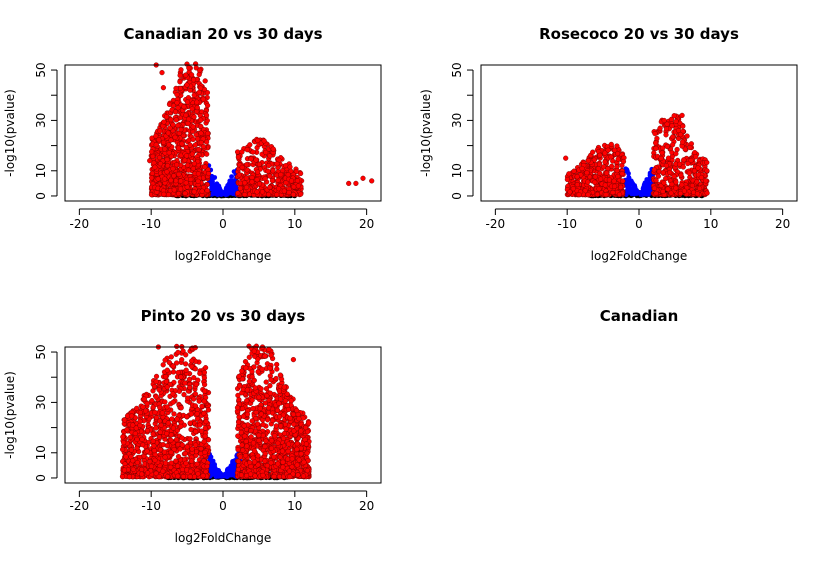  I want to click on x-tick-label: 20, so click(366, 224).